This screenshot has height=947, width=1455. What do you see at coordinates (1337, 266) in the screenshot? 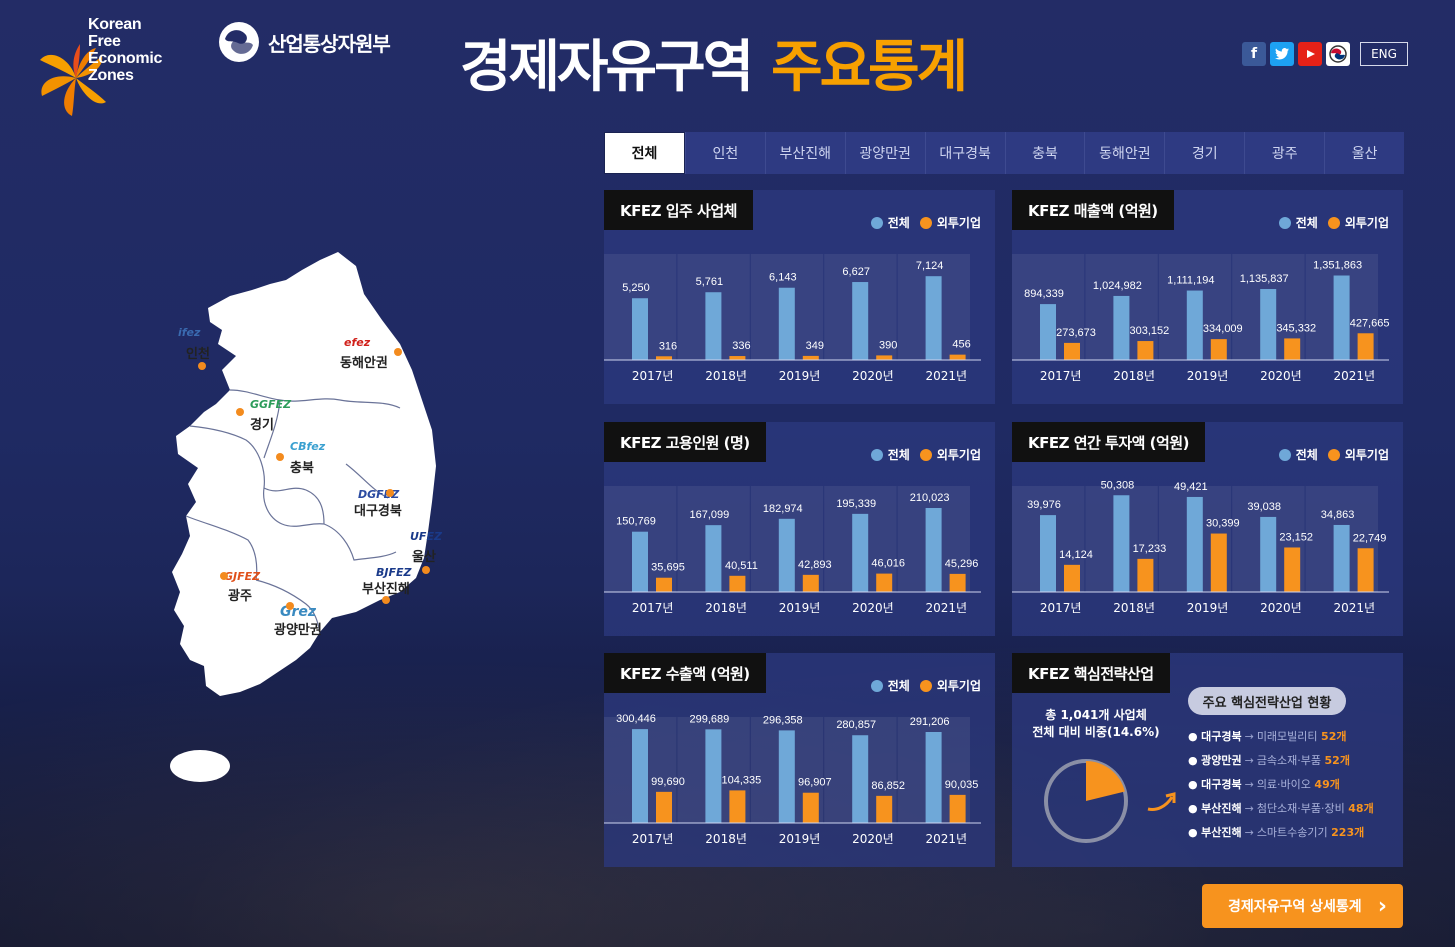
I see `data-label: 1,351,863` at bounding box center [1337, 266].